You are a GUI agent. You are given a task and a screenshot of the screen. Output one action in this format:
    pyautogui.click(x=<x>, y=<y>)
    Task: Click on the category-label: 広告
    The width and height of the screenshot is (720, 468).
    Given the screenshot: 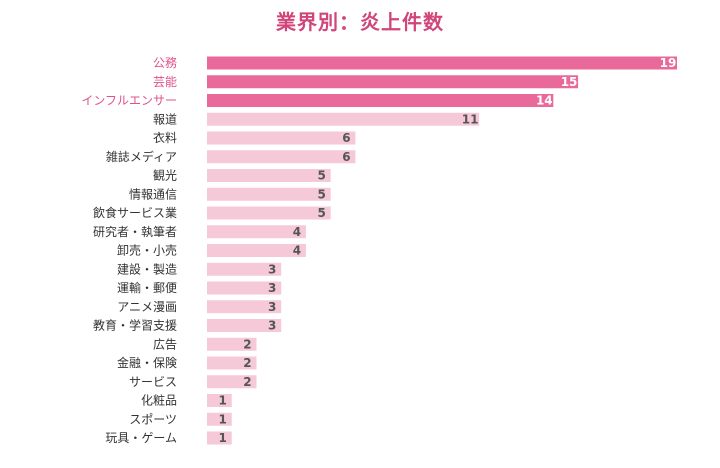 What is the action you would take?
    pyautogui.click(x=165, y=344)
    